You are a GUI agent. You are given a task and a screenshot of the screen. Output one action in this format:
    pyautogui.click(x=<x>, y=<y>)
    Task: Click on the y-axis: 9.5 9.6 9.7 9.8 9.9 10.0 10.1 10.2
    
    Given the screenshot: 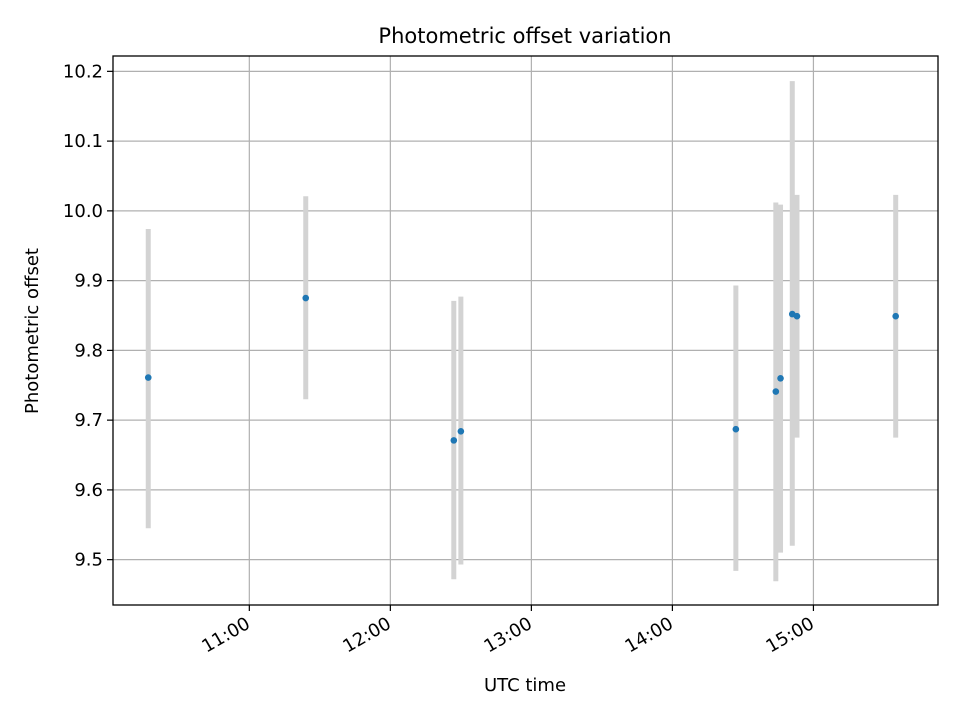 What is the action you would take?
    pyautogui.click(x=88, y=316)
    